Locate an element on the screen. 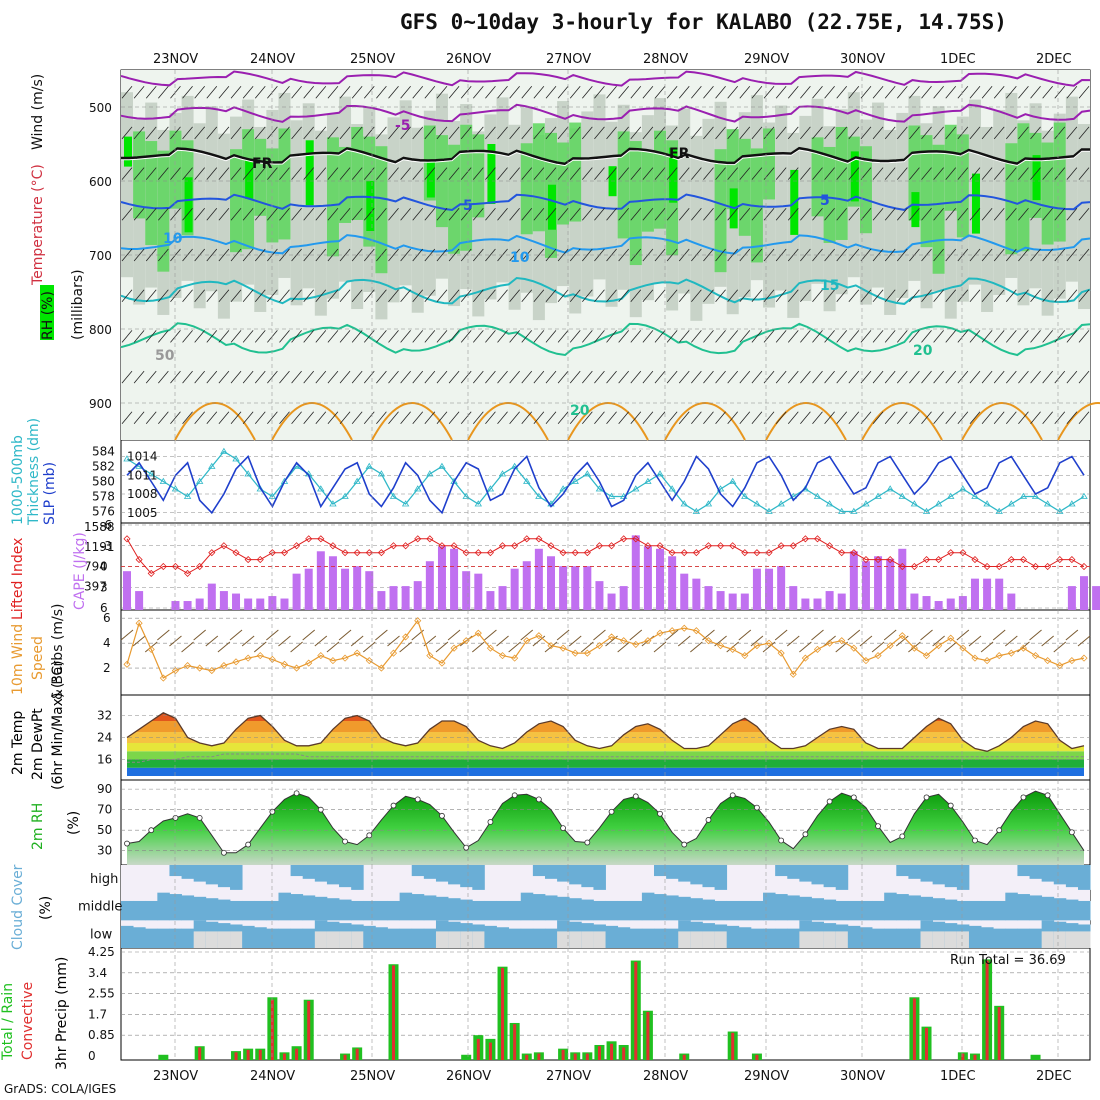  contour-label-0: -5 is located at coordinates (403, 126).